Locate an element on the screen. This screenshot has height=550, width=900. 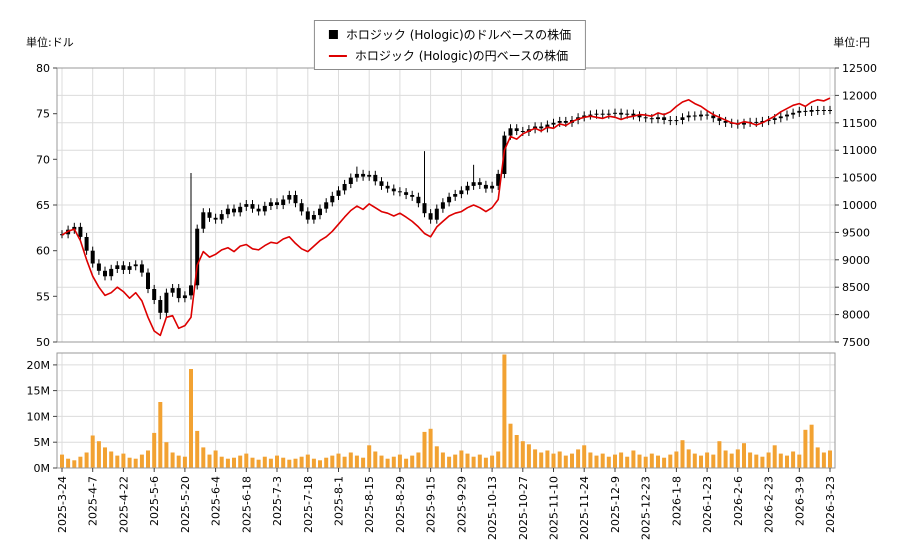
left-axis-tick-label: 80 is located at coordinates (43, 68).